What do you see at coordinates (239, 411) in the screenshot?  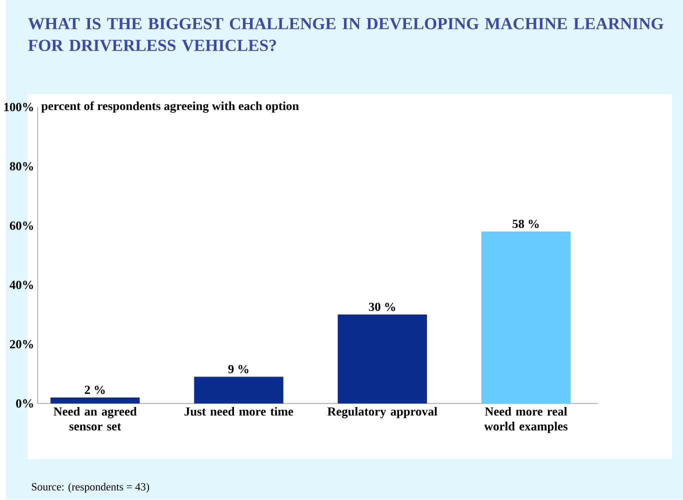 I see `x-tick-label: Just need more time` at bounding box center [239, 411].